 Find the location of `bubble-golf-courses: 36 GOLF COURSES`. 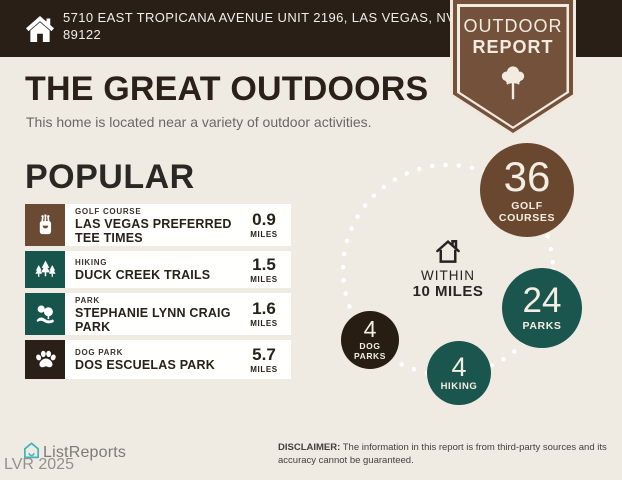

bubble-golf-courses: 36 GOLF COURSES is located at coordinates (527, 190).